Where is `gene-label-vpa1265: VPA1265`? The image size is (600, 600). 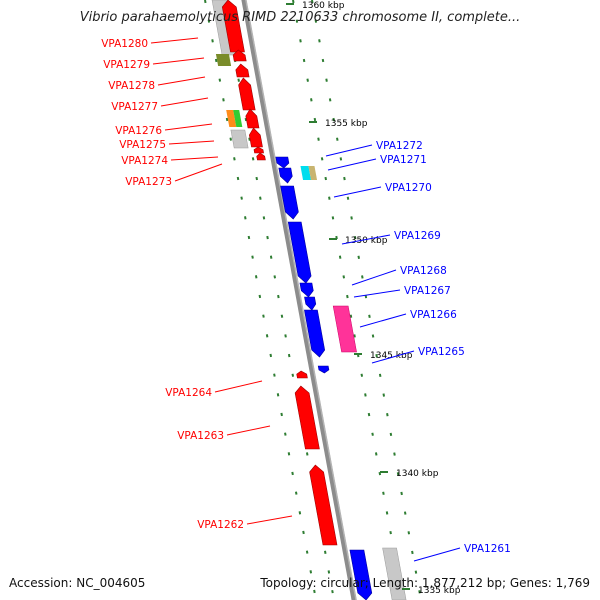 gene-label-vpa1265: VPA1265 is located at coordinates (441, 352).